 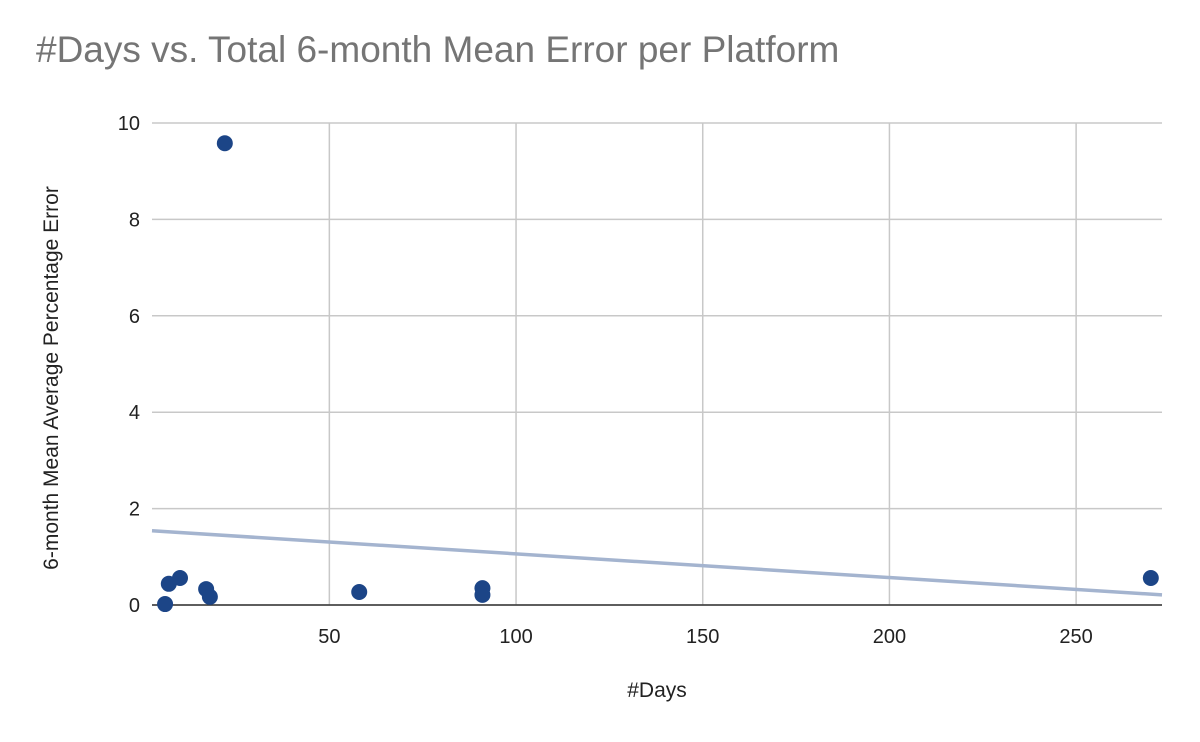 What do you see at coordinates (657, 563) in the screenshot?
I see `trendline` at bounding box center [657, 563].